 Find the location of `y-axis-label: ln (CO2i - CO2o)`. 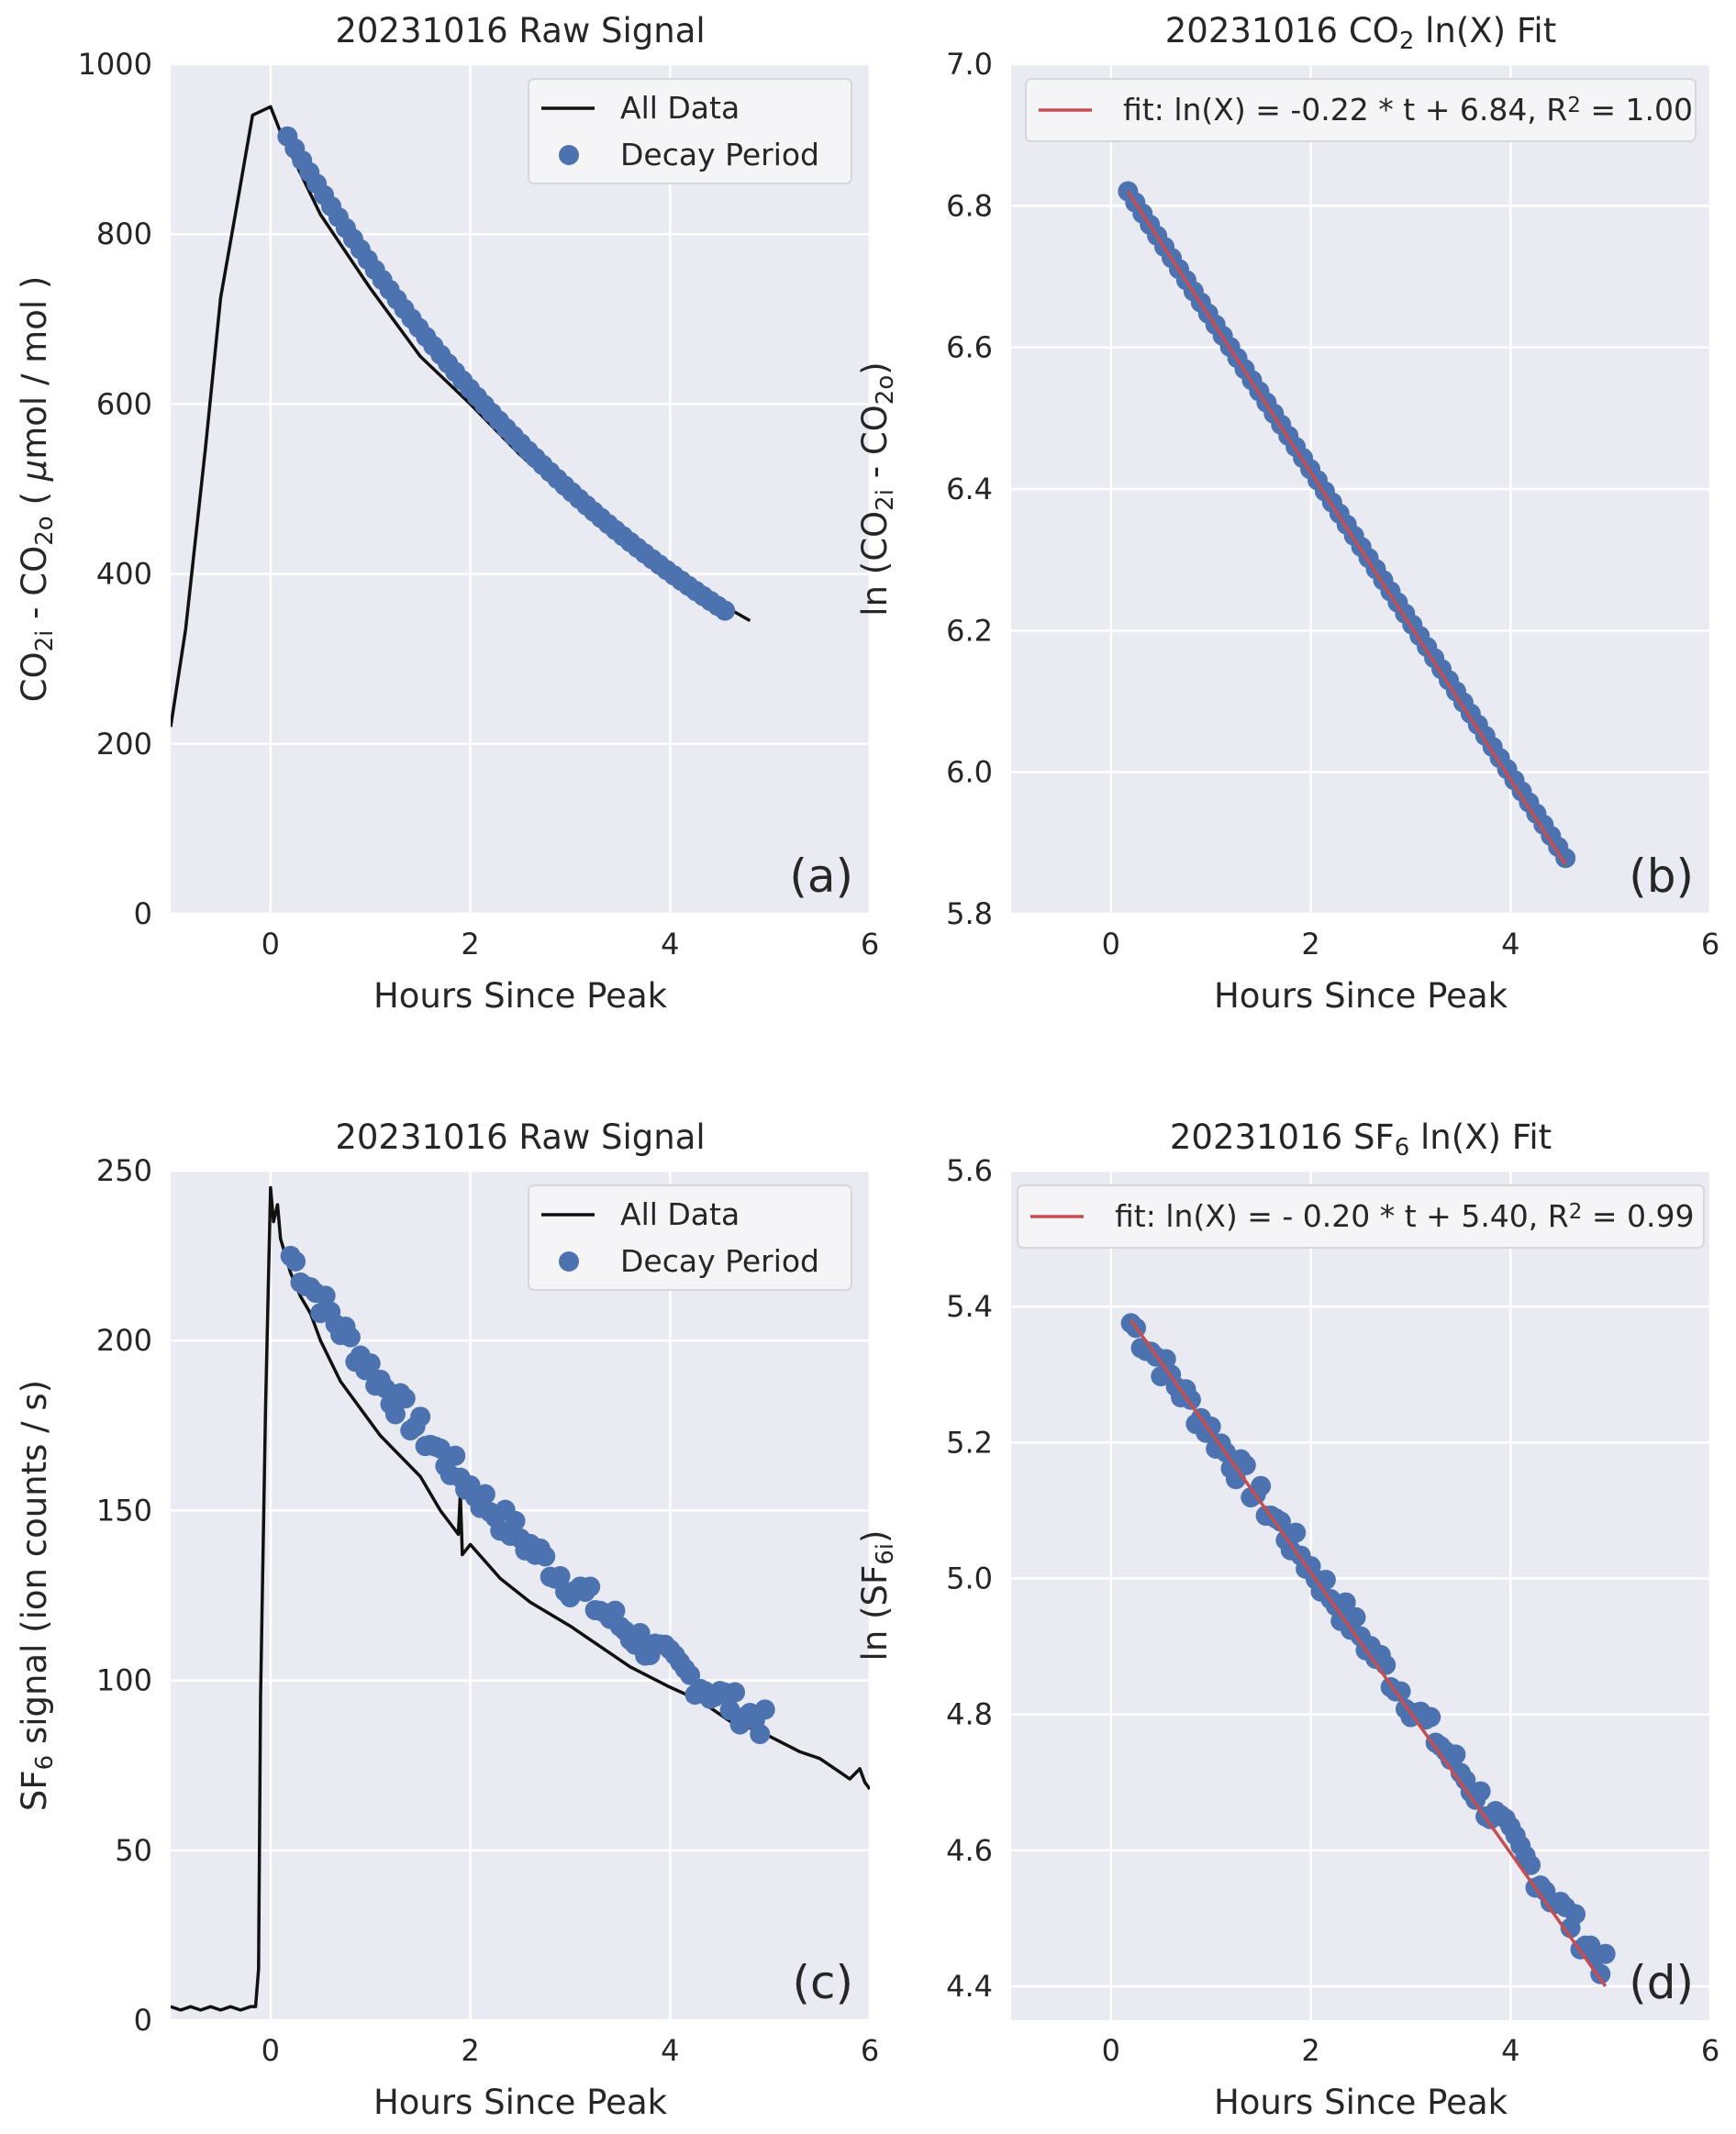

y-axis-label: ln (CO2i - CO2o) is located at coordinates (877, 488).